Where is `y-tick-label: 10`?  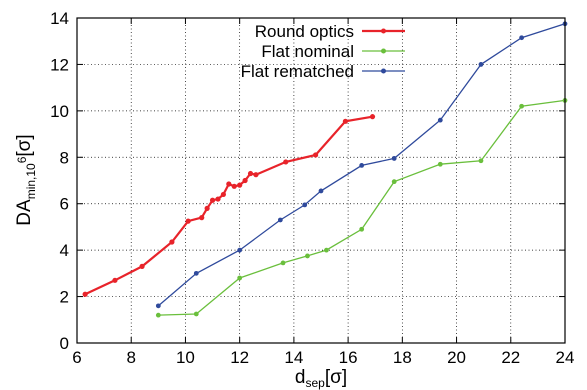
y-tick-label: 10 is located at coordinates (59, 111).